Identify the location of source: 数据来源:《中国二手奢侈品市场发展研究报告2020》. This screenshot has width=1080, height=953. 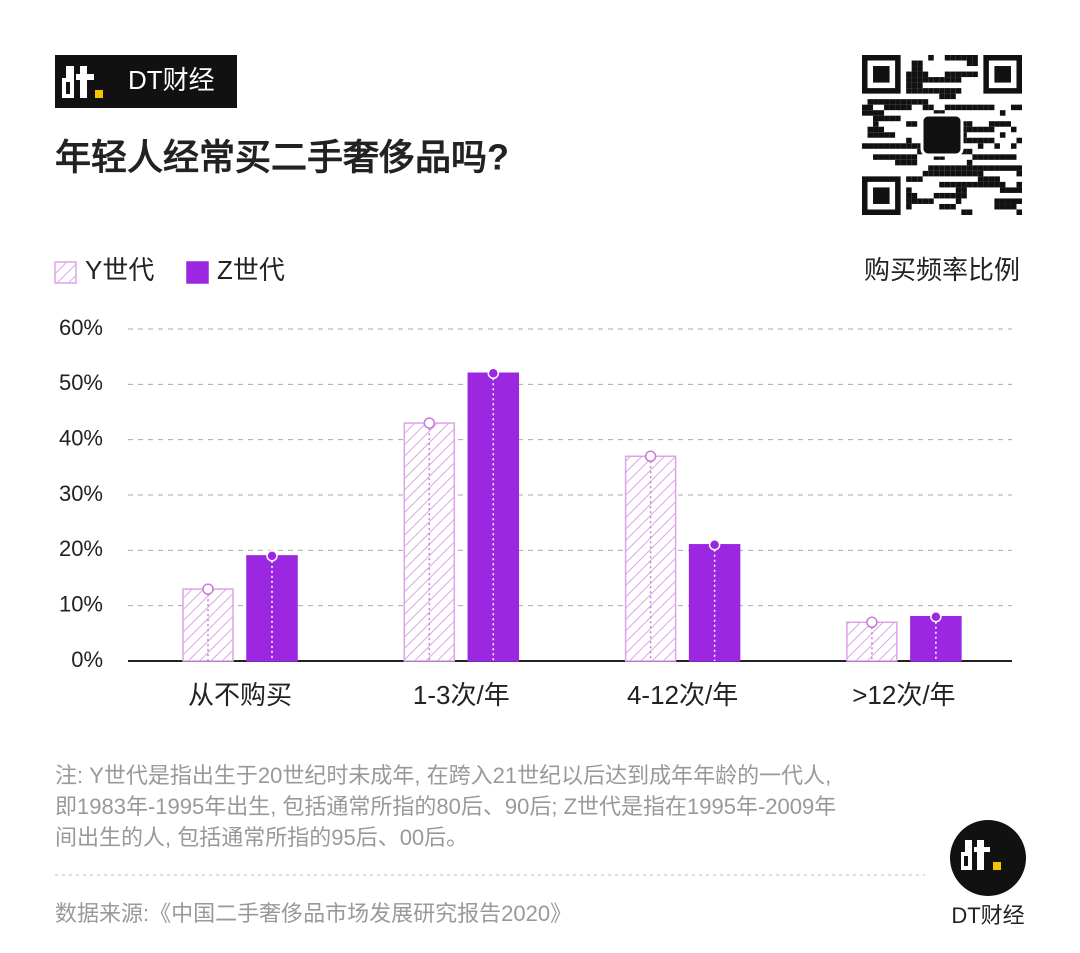
(313, 913).